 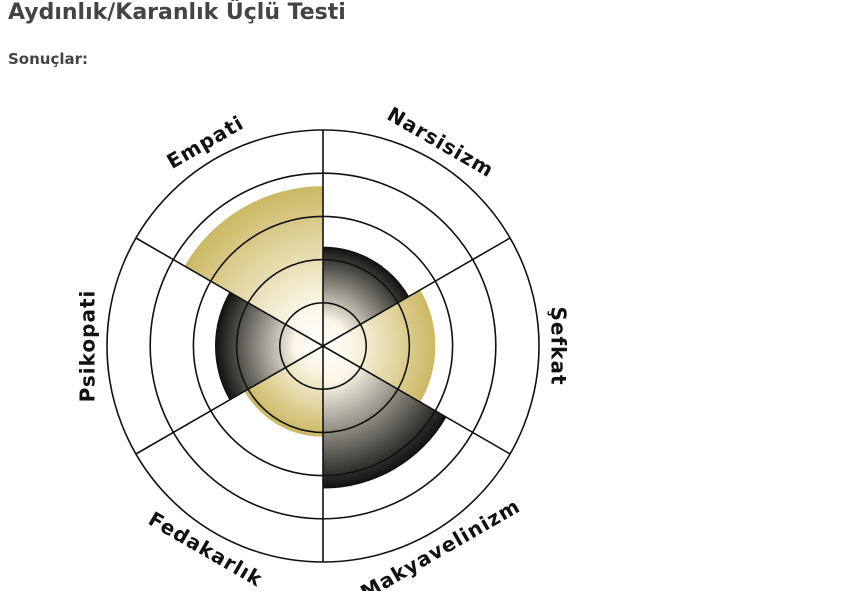 I want to click on category-label: Psikopati, so click(x=88, y=346).